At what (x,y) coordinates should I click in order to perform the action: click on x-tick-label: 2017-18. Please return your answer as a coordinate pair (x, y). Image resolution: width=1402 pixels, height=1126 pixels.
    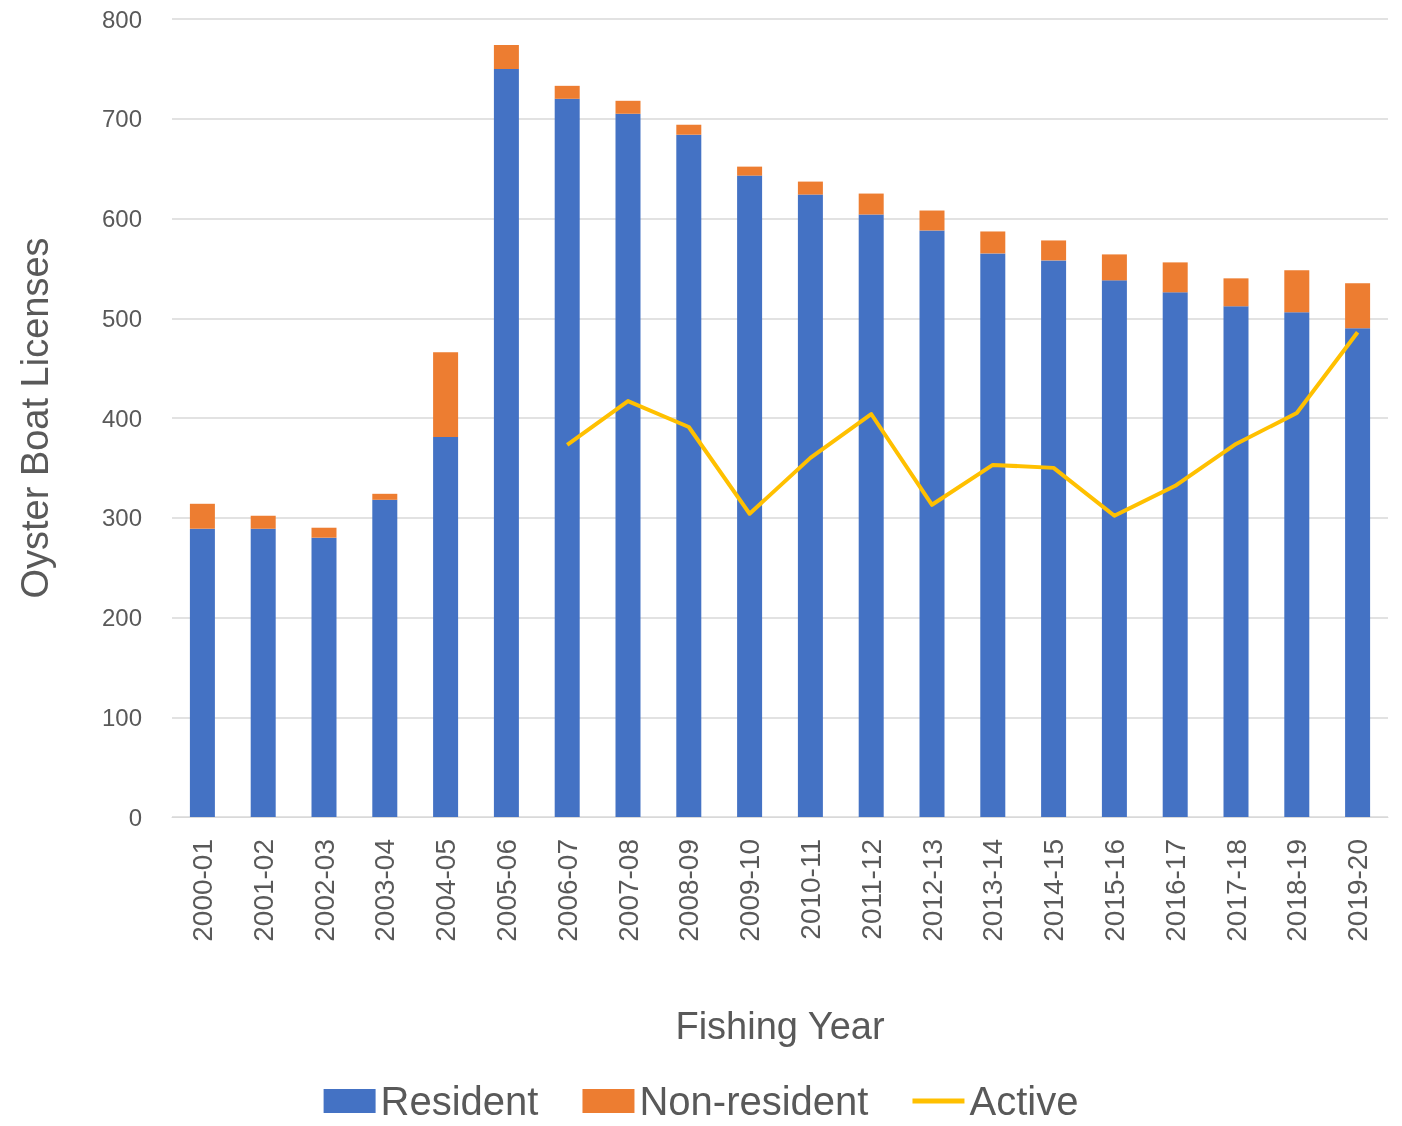
    Looking at the image, I should click on (1236, 890).